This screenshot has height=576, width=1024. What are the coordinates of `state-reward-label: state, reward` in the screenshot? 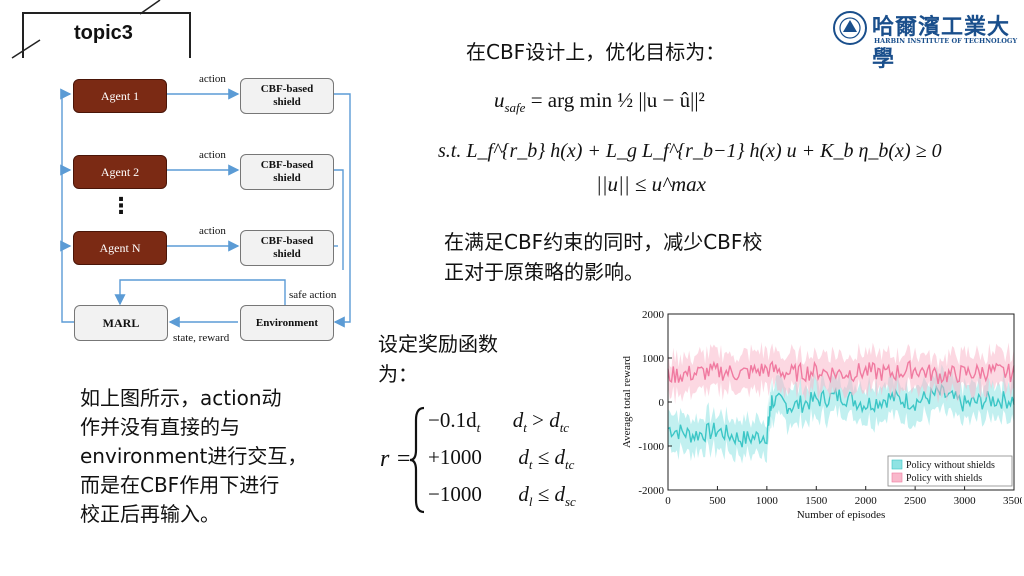 It's located at (201, 338).